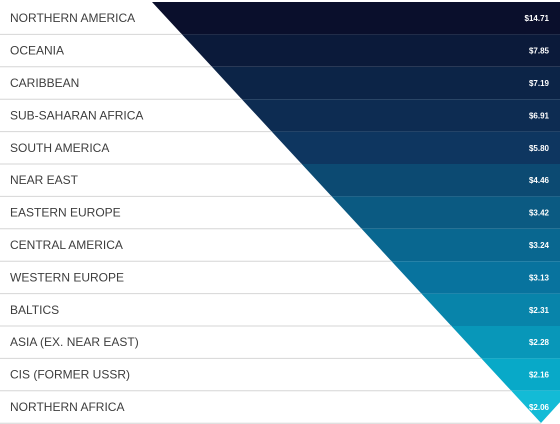 Image resolution: width=560 pixels, height=424 pixels. Describe the element at coordinates (72, 18) in the screenshot. I see `category-label: NORTHERN AMERICA` at that location.